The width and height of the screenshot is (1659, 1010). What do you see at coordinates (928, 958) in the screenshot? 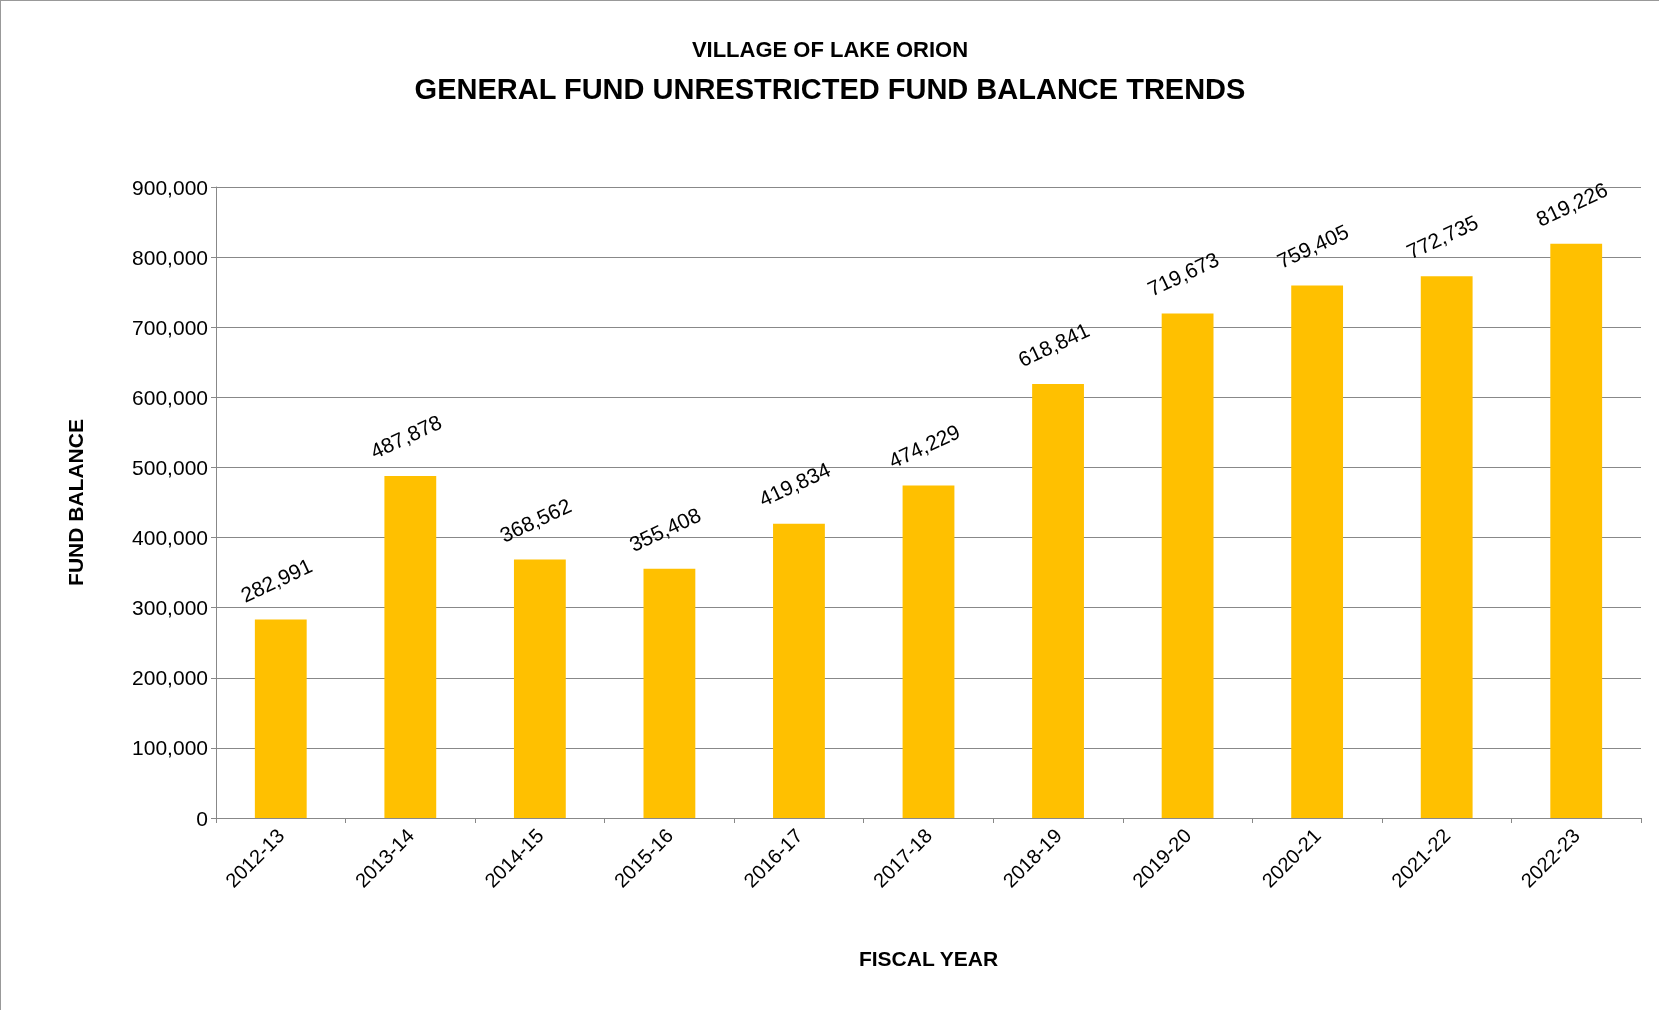
I see `x-axis-title: FISCAL YEAR` at bounding box center [928, 958].